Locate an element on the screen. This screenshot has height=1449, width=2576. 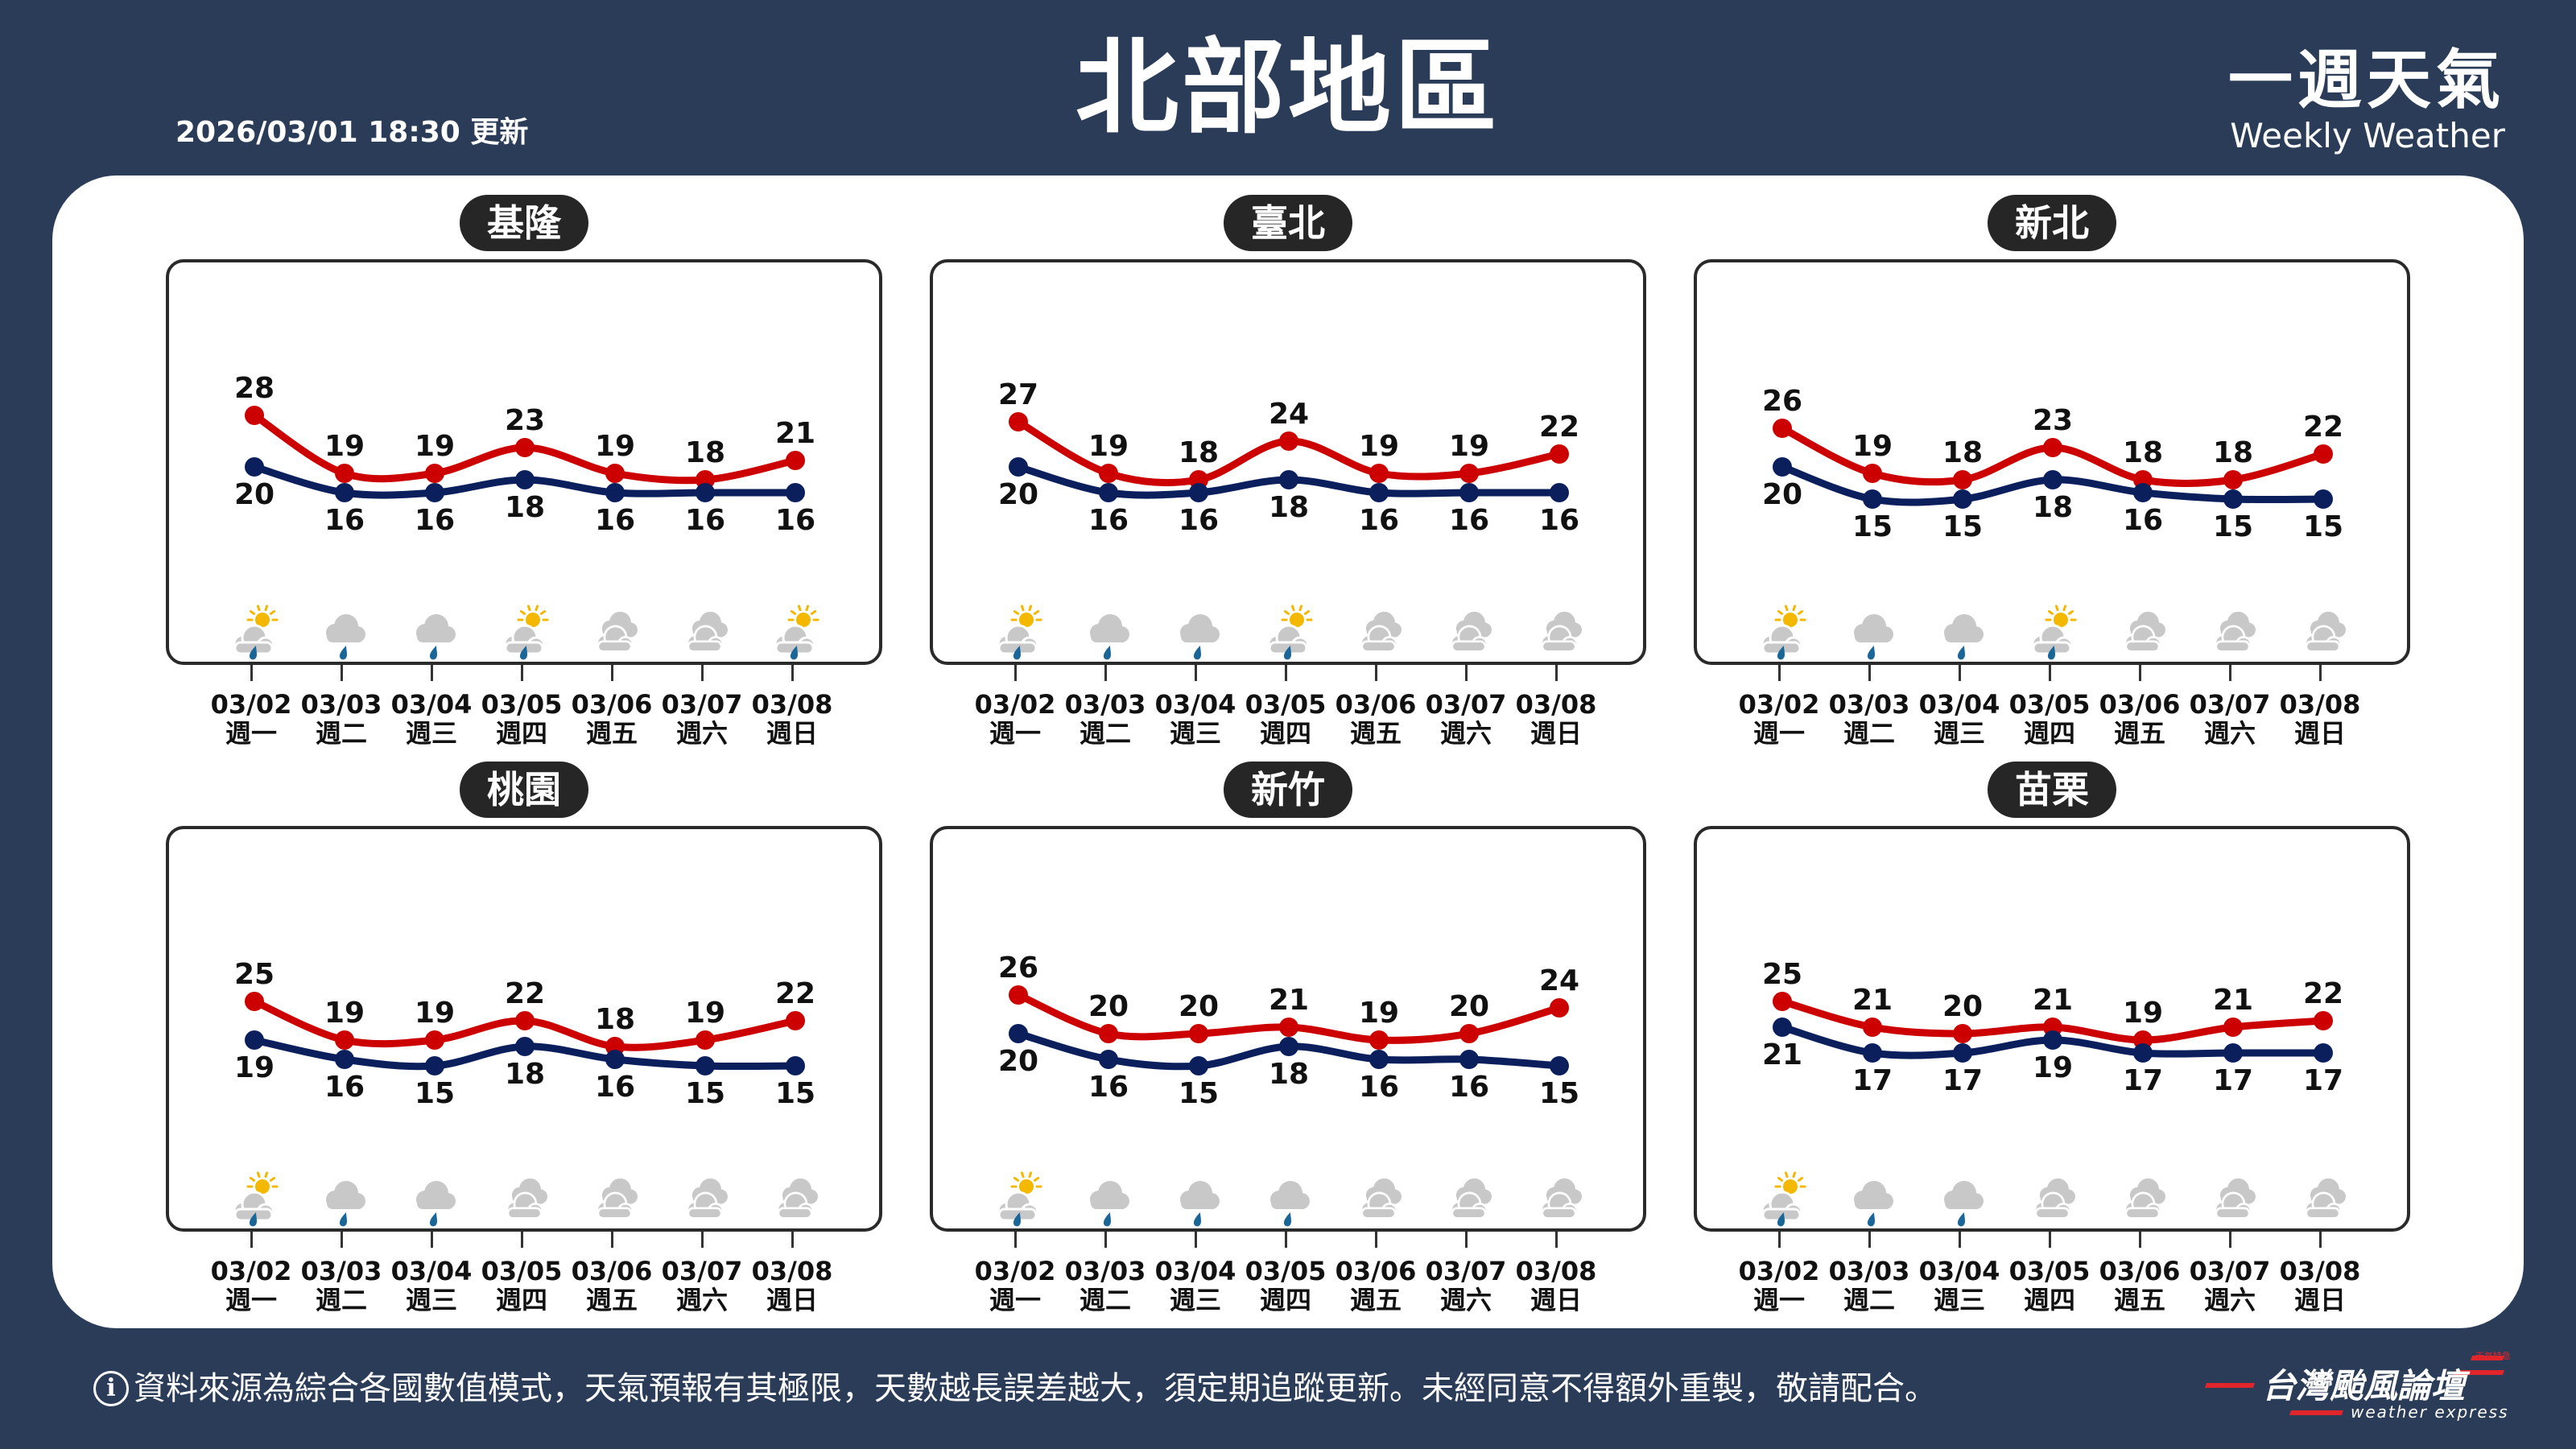
low-temp-label: 21 is located at coordinates (1782, 1054).